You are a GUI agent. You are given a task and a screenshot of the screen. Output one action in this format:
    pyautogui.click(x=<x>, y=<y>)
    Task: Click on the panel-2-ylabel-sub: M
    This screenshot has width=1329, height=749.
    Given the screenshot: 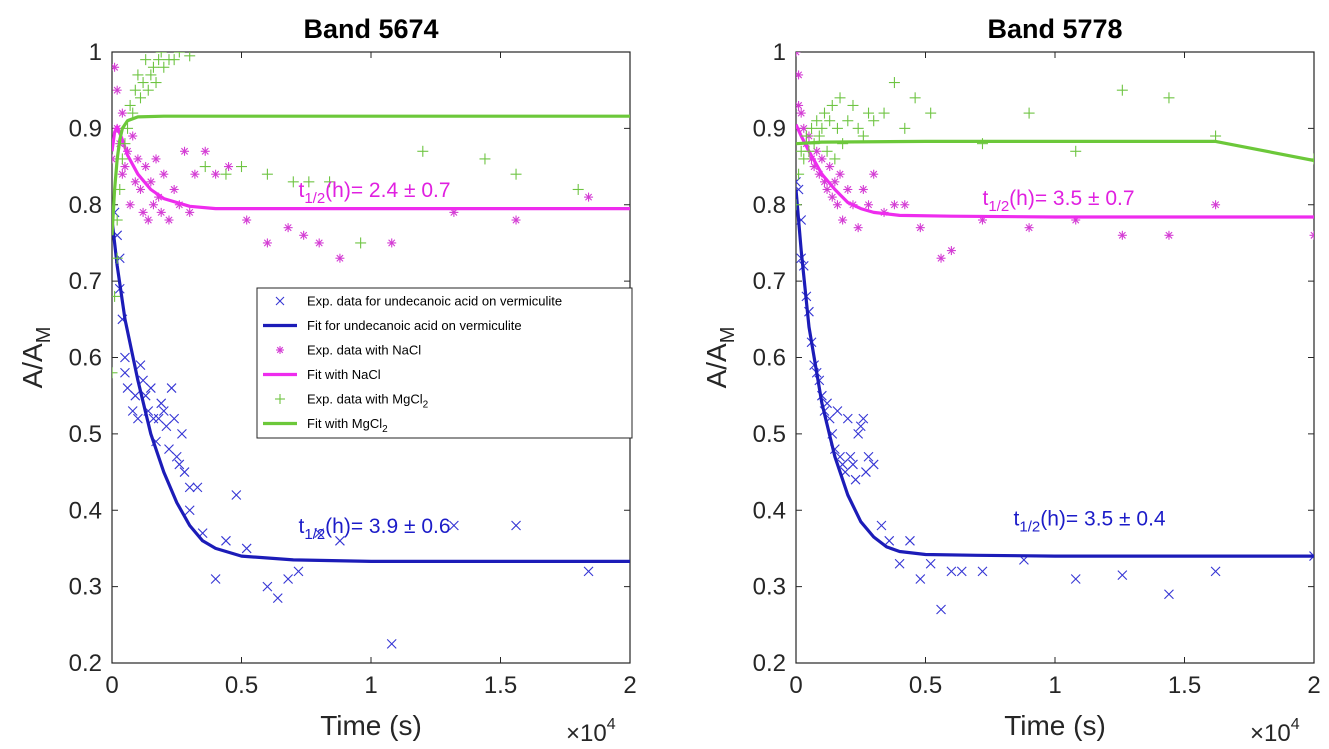 What is the action you would take?
    pyautogui.click(x=728, y=335)
    